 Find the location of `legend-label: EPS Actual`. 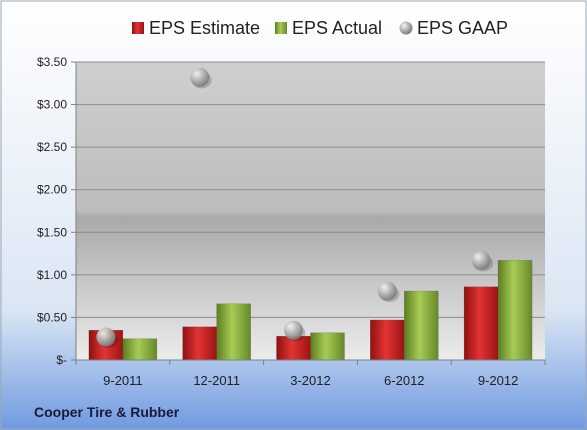

legend-label: EPS Actual is located at coordinates (337, 28).